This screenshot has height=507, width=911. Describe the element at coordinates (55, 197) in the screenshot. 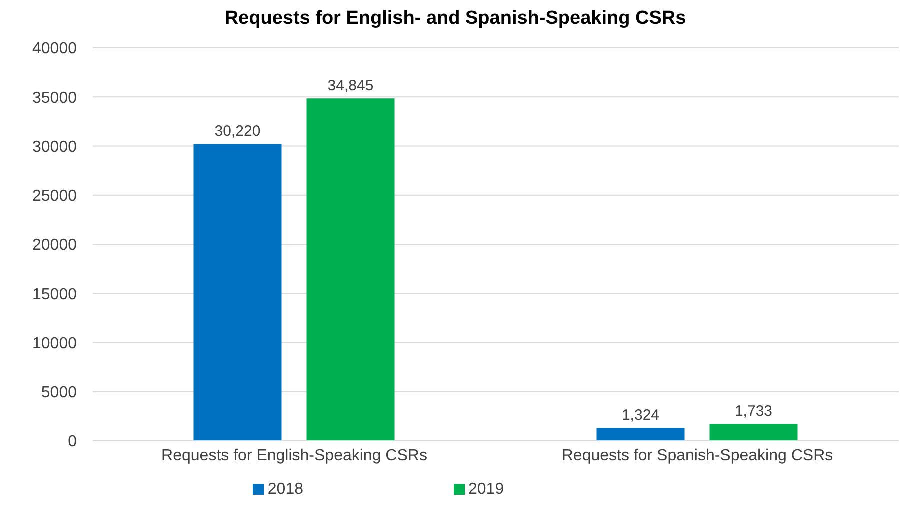

I see `y-tick-label: 25000` at that location.